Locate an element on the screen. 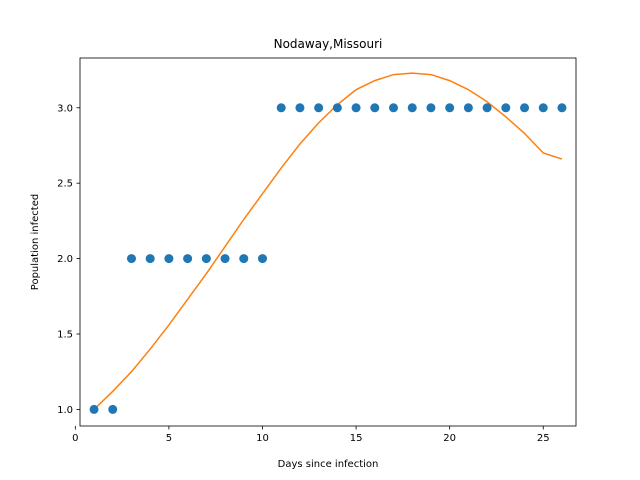  y-tick-label: 2.0 is located at coordinates (65, 259).